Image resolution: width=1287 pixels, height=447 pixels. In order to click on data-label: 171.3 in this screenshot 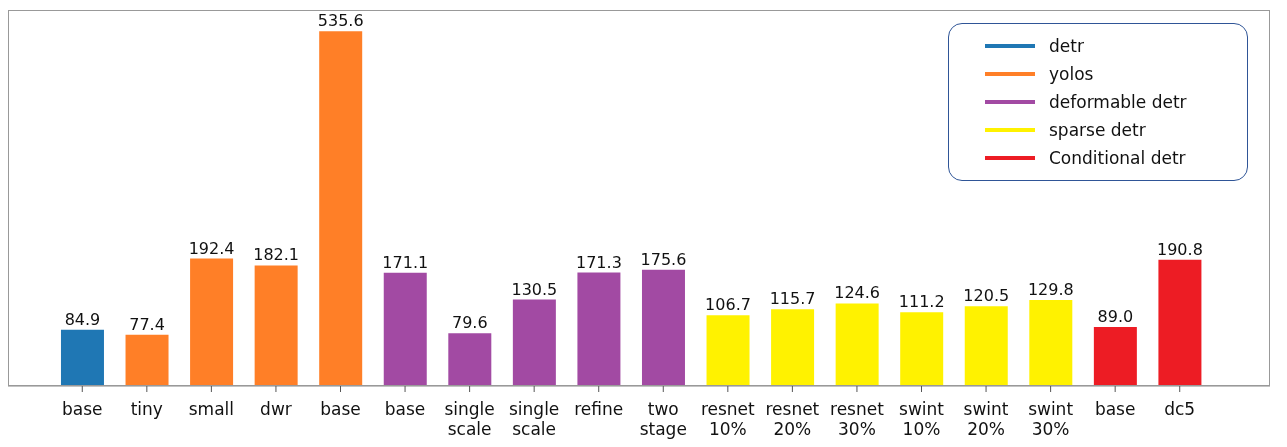, I will do `click(599, 262)`.